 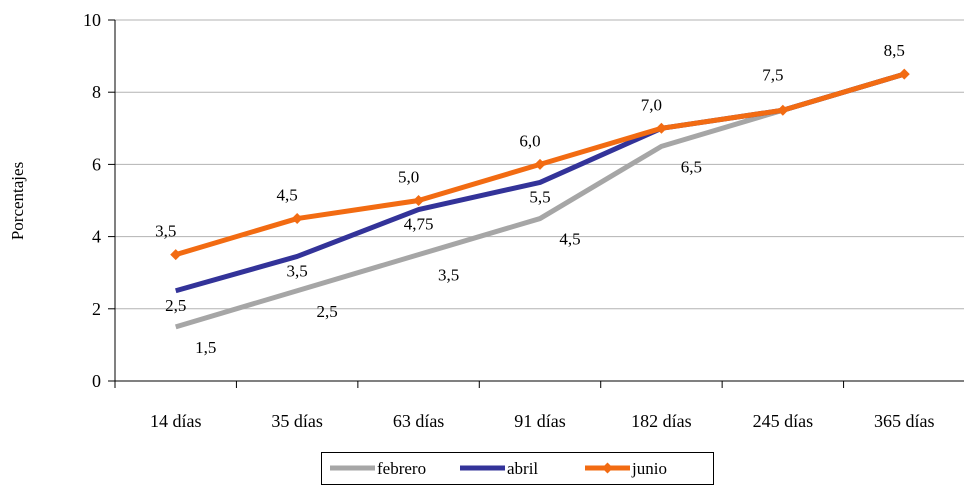 What do you see at coordinates (651, 104) in the screenshot?
I see `data-label: 7,0` at bounding box center [651, 104].